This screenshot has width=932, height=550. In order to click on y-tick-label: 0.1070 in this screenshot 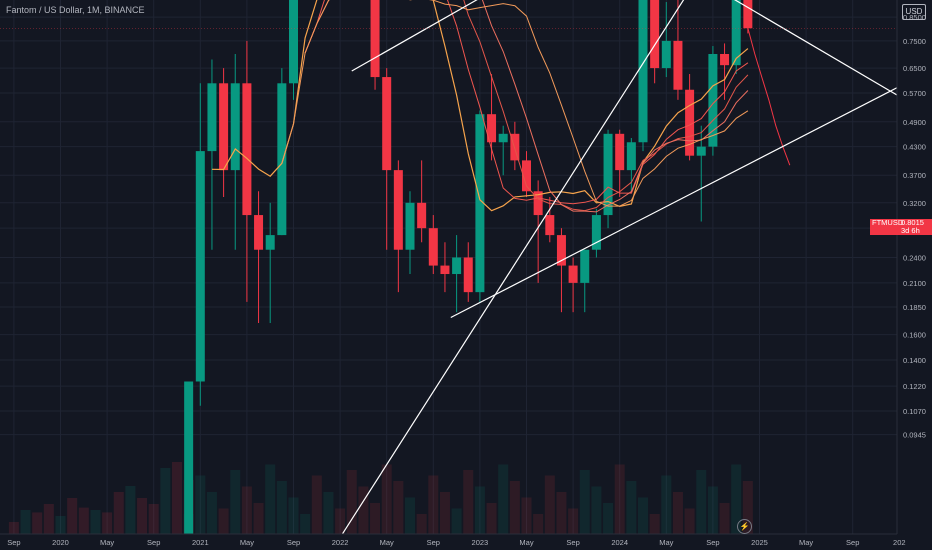, I will do `click(914, 411)`.